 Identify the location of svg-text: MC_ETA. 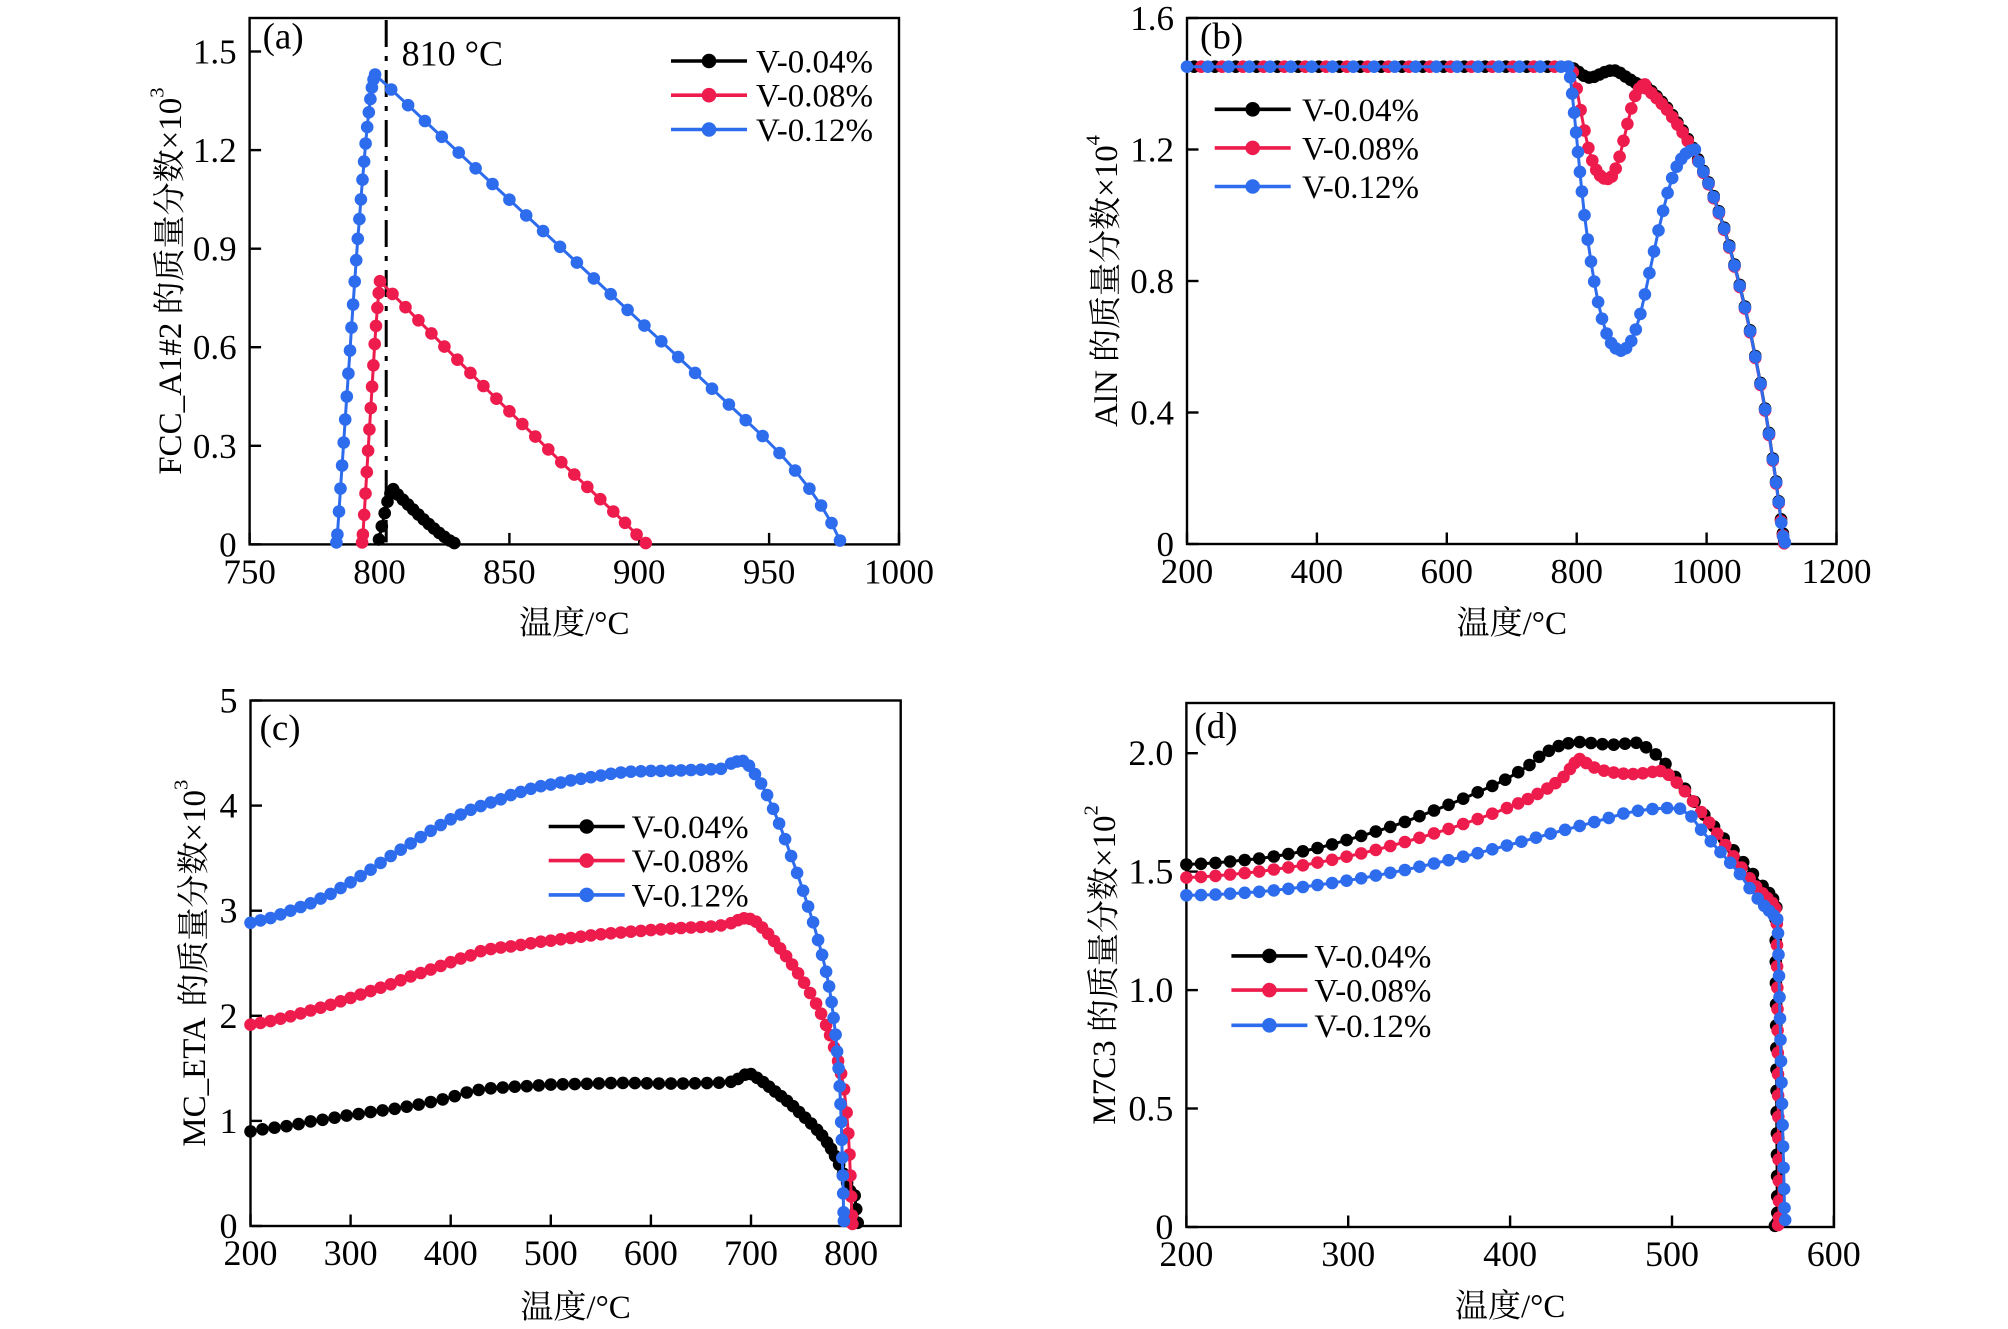
(195, 1082).